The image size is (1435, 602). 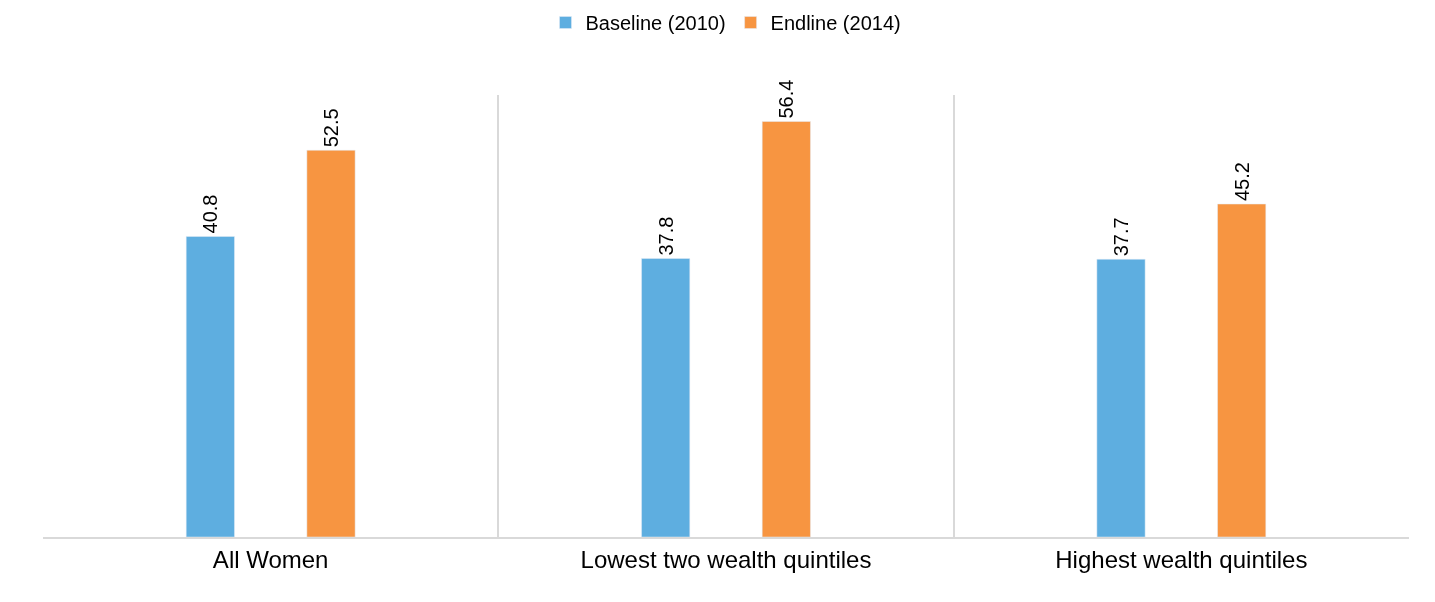 I want to click on x-tick-label: Lowest two wealth quintiles, so click(x=726, y=559).